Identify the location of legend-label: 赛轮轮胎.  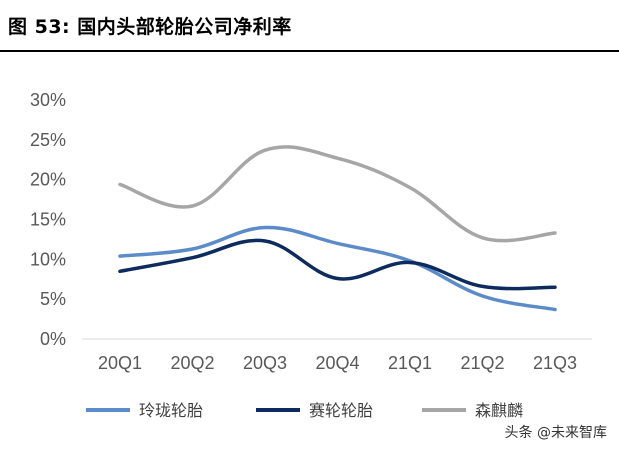
(341, 410).